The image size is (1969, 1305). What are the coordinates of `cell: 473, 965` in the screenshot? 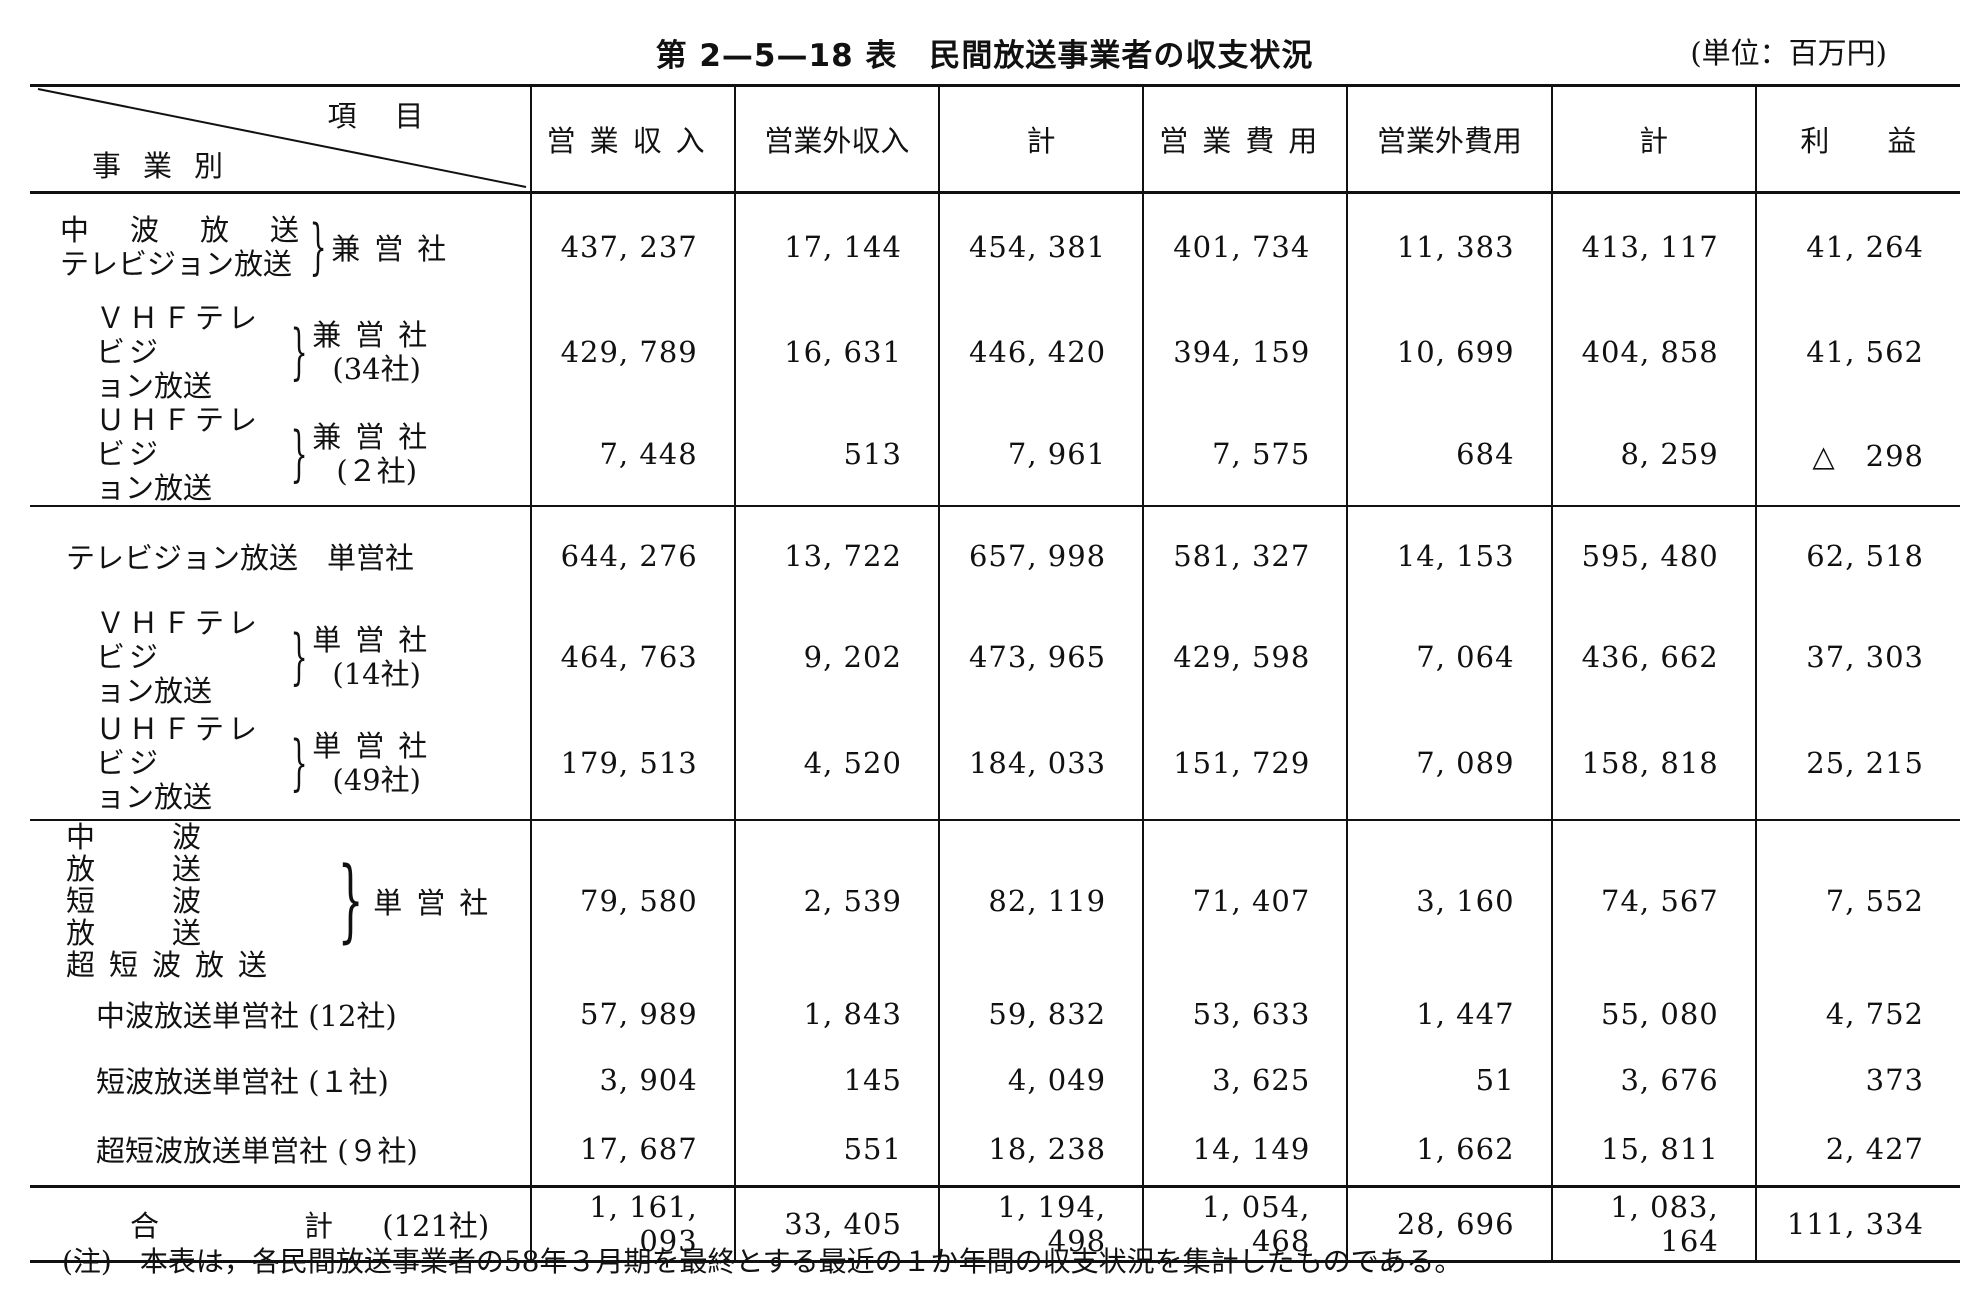 It's located at (1040, 656).